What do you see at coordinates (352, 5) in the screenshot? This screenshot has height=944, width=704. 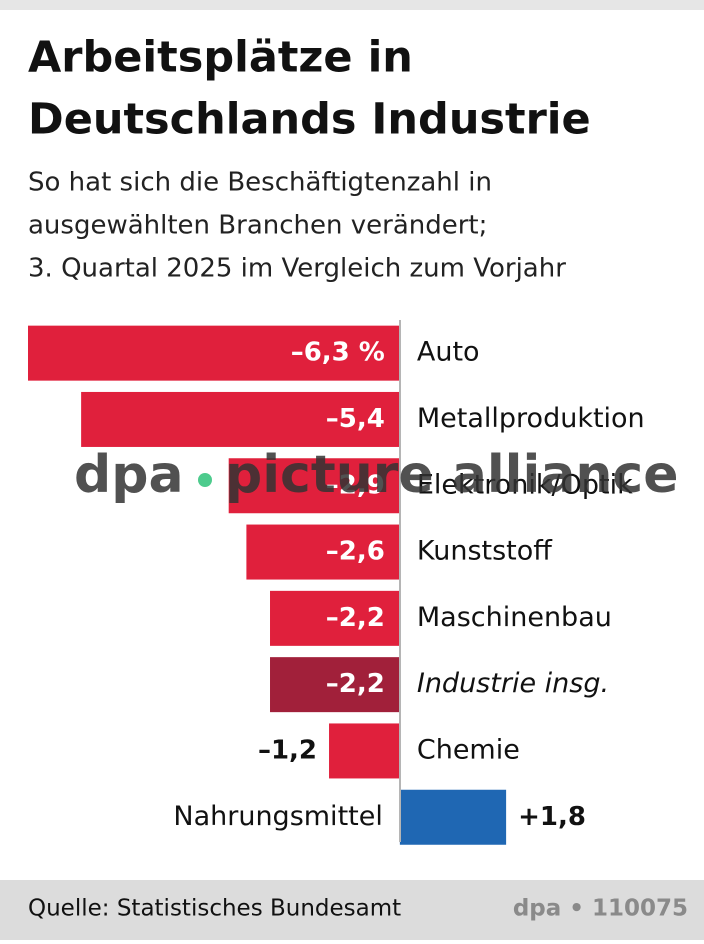 I see `top-band` at bounding box center [352, 5].